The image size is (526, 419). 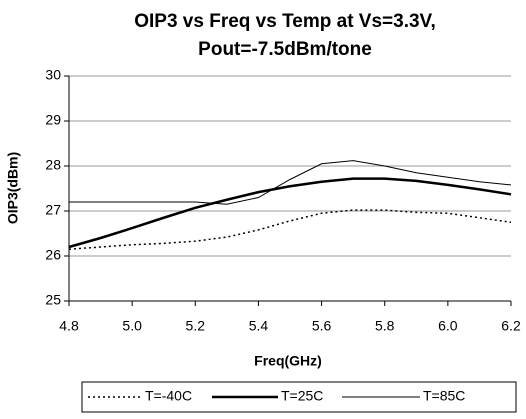 What do you see at coordinates (385, 326) in the screenshot?
I see `x-tick-label: 5.8` at bounding box center [385, 326].